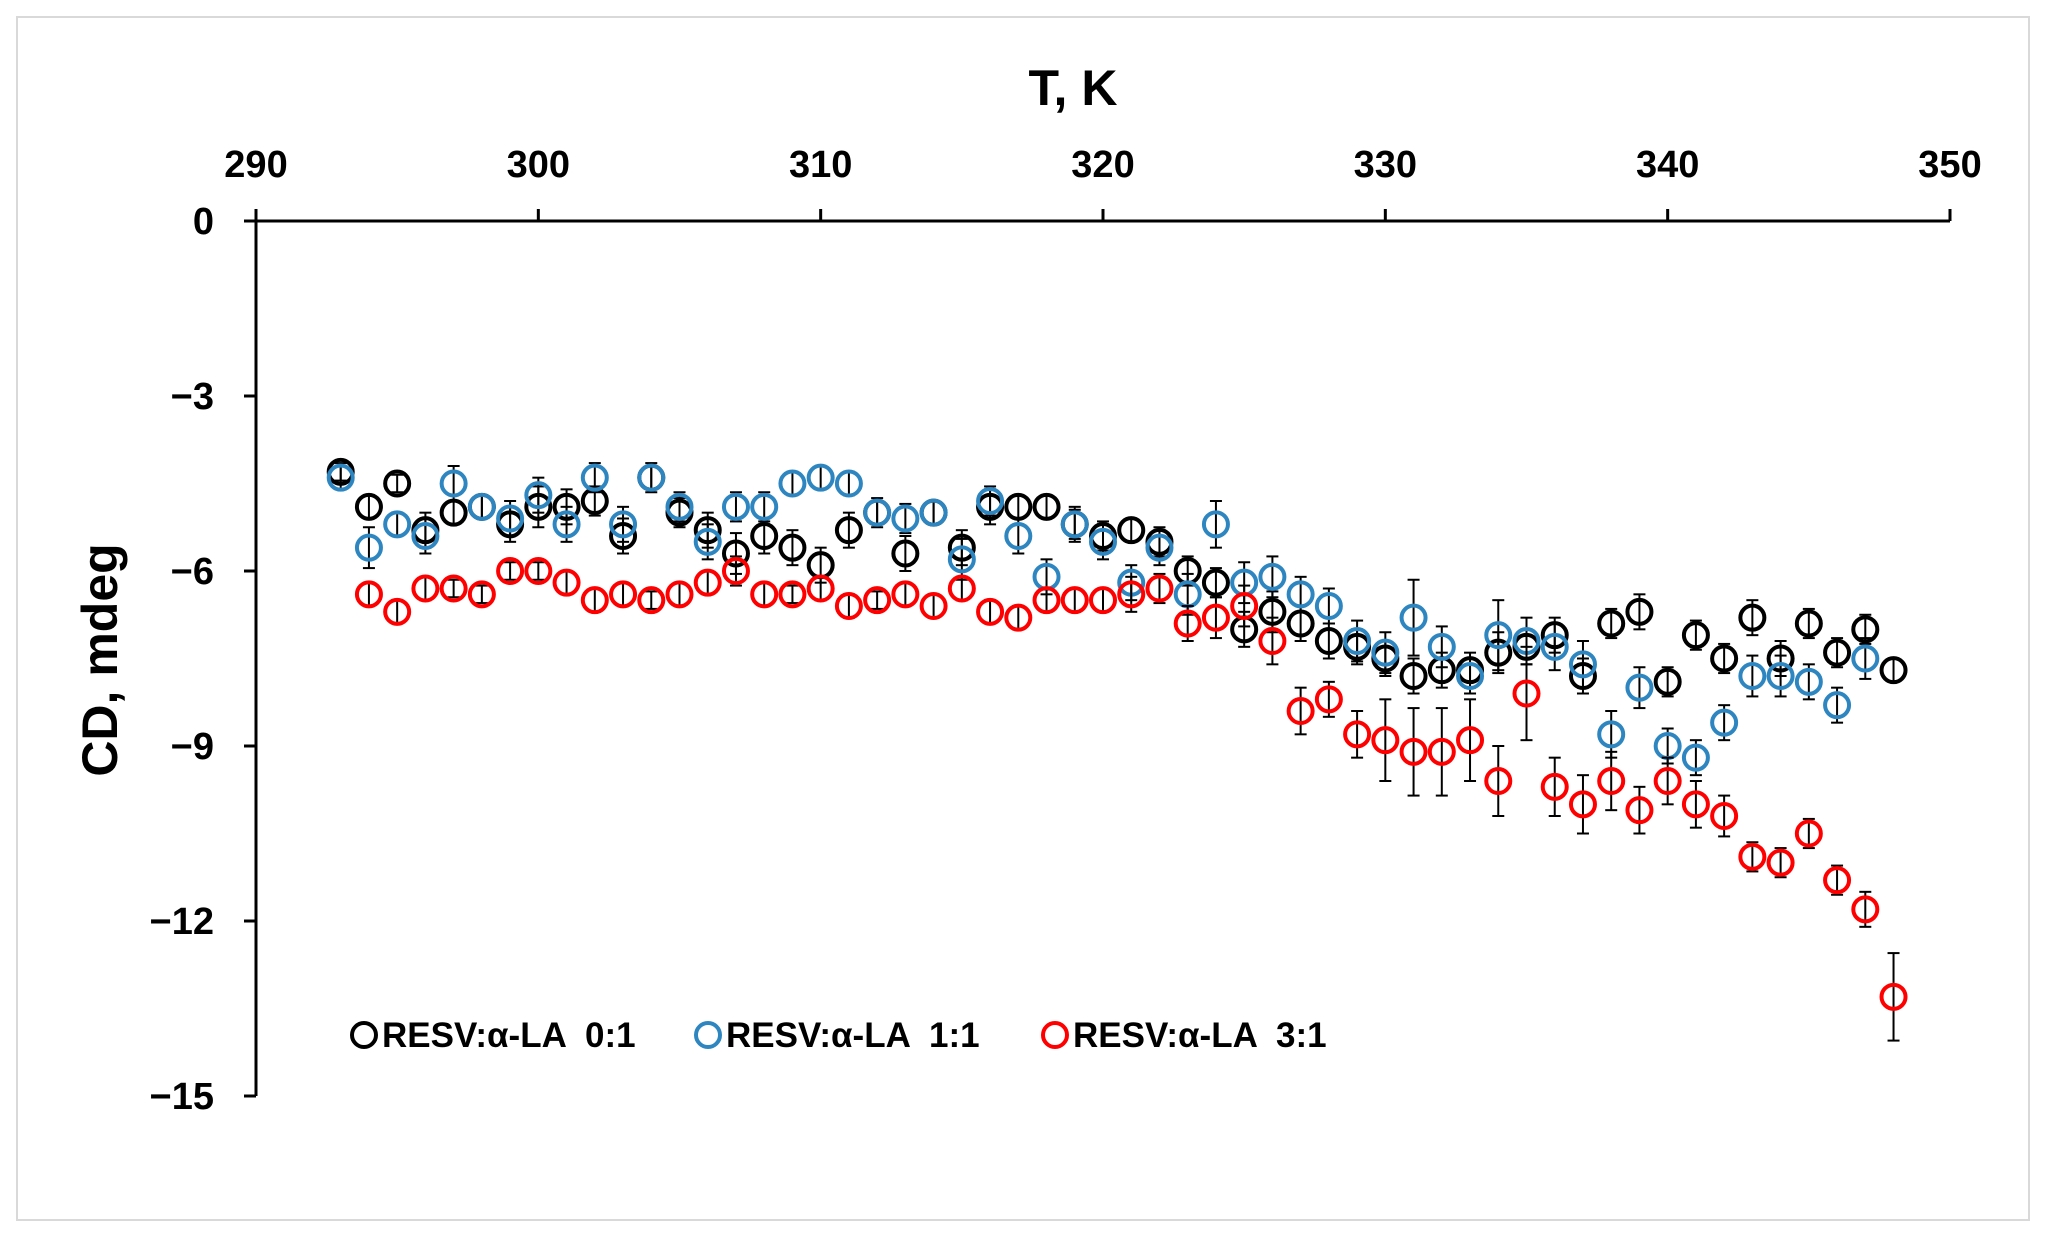 This screenshot has width=2050, height=1247. Describe the element at coordinates (100, 659) in the screenshot. I see `y-axis-title: CD, mdeg` at that location.